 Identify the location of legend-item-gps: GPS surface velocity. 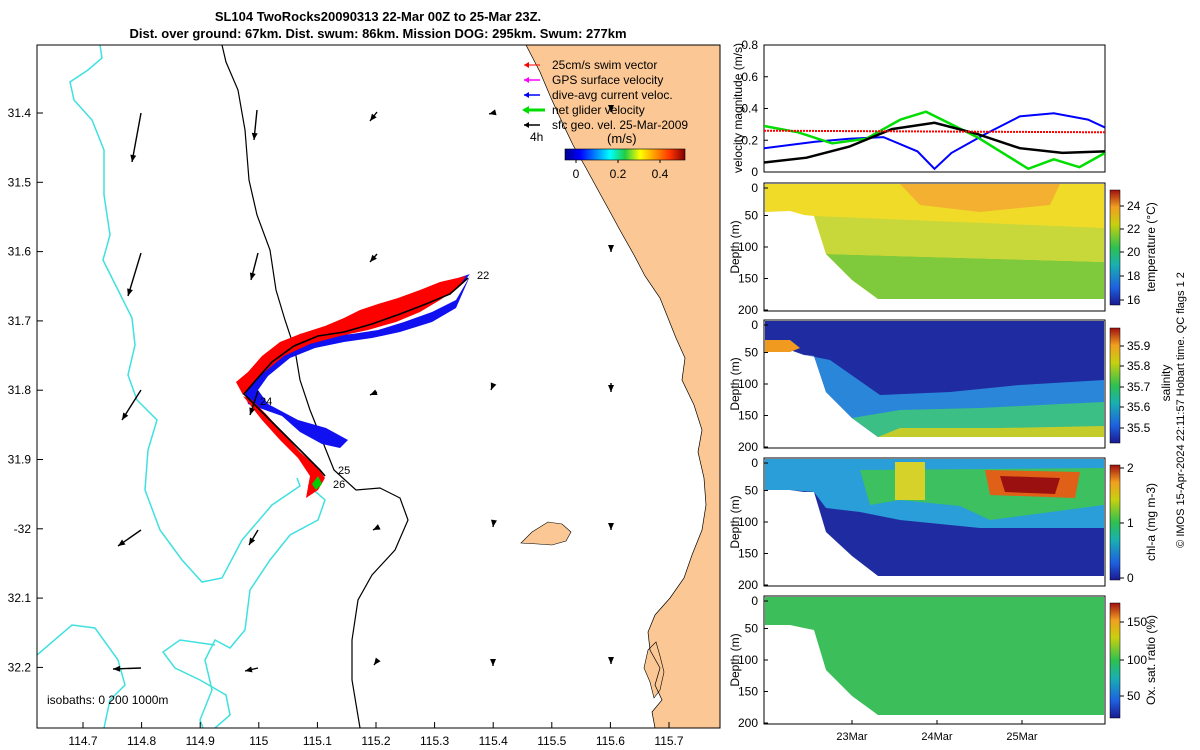
(593, 80).